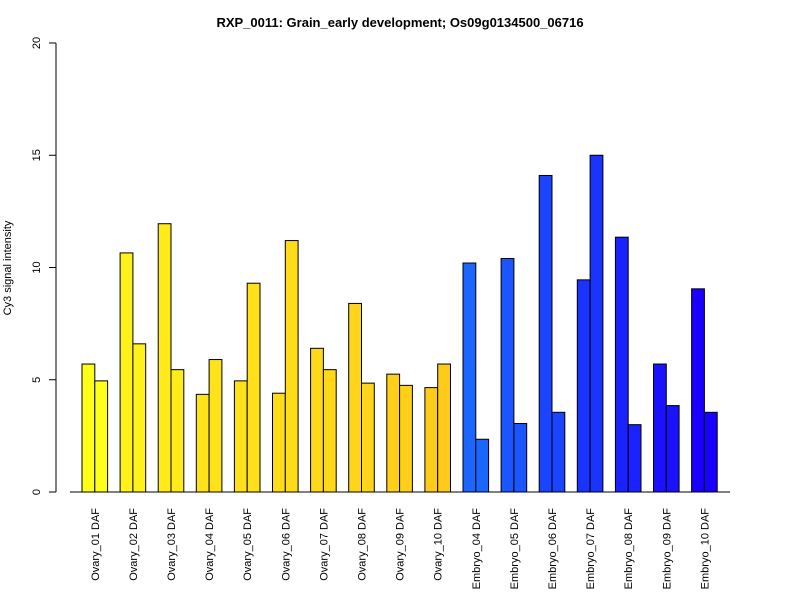  What do you see at coordinates (705, 549) in the screenshot?
I see `x-tick-label: Embryo_10 DAF` at bounding box center [705, 549].